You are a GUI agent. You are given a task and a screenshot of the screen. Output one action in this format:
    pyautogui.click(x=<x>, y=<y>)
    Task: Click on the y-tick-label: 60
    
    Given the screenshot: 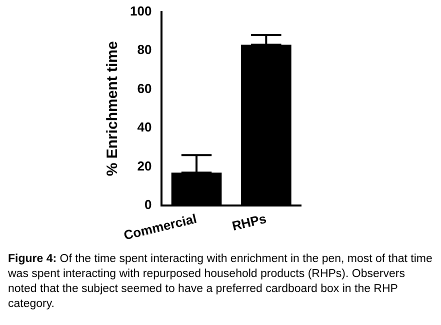 What is the action you would take?
    pyautogui.click(x=144, y=88)
    